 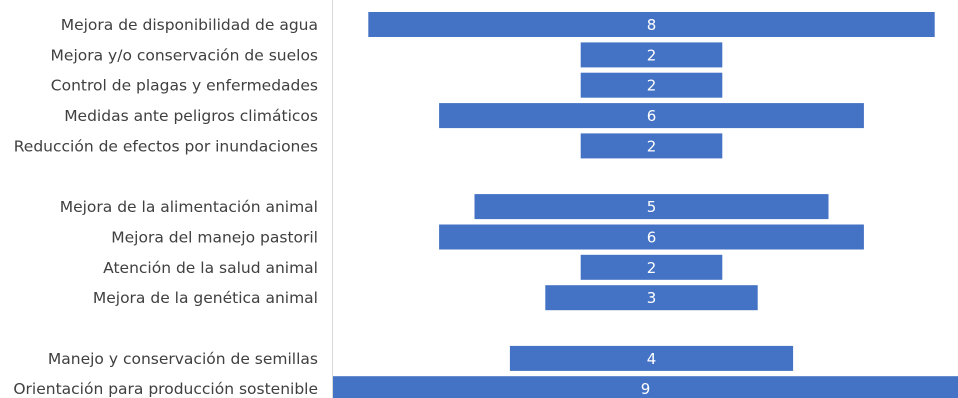 What do you see at coordinates (210, 268) in the screenshot?
I see `category-label: Atención de la salud animal` at bounding box center [210, 268].